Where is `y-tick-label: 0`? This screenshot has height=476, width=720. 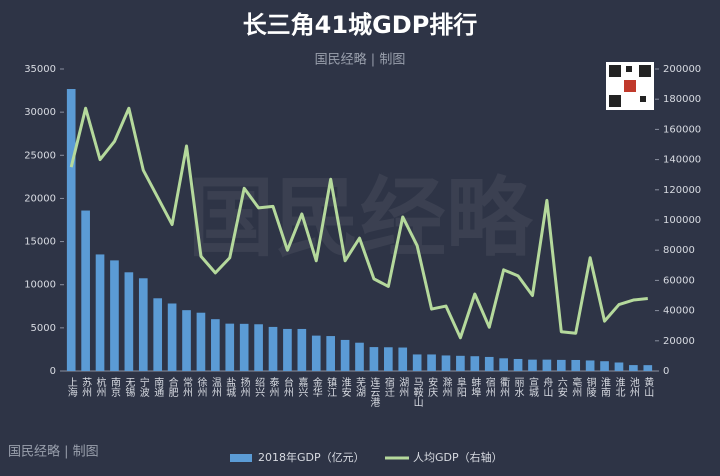 y-tick-label: 0 is located at coordinates (53, 371).